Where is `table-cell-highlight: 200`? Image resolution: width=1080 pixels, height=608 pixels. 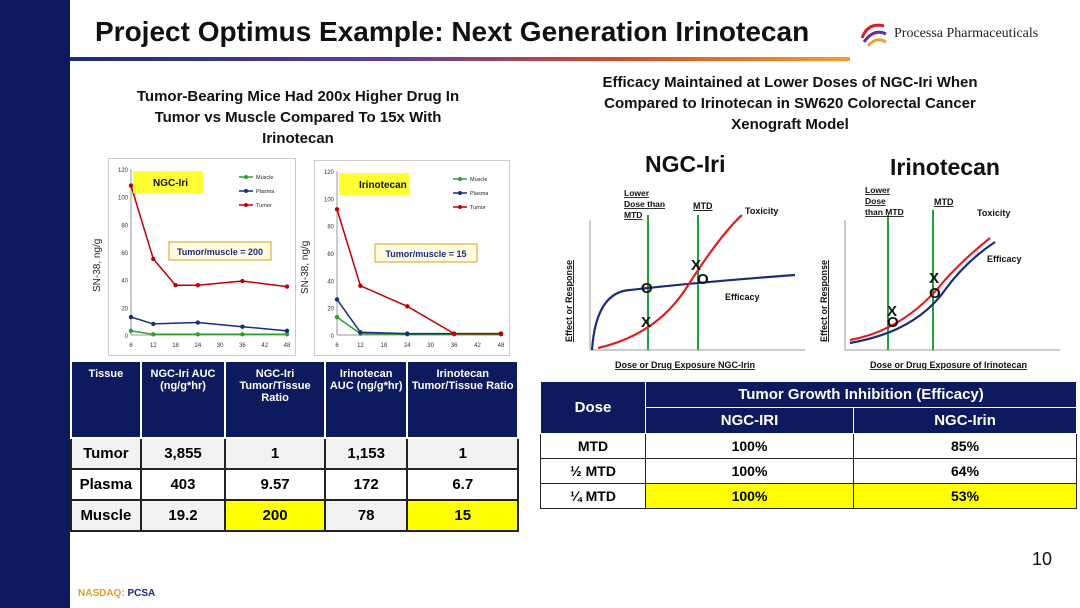
table-cell-highlight: 200 is located at coordinates (275, 515).